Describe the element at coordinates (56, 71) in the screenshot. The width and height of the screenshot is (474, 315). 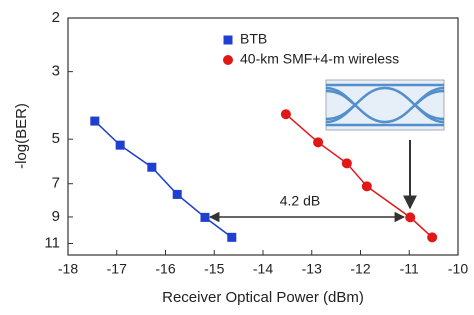
I see `y-tick-label: 3` at that location.